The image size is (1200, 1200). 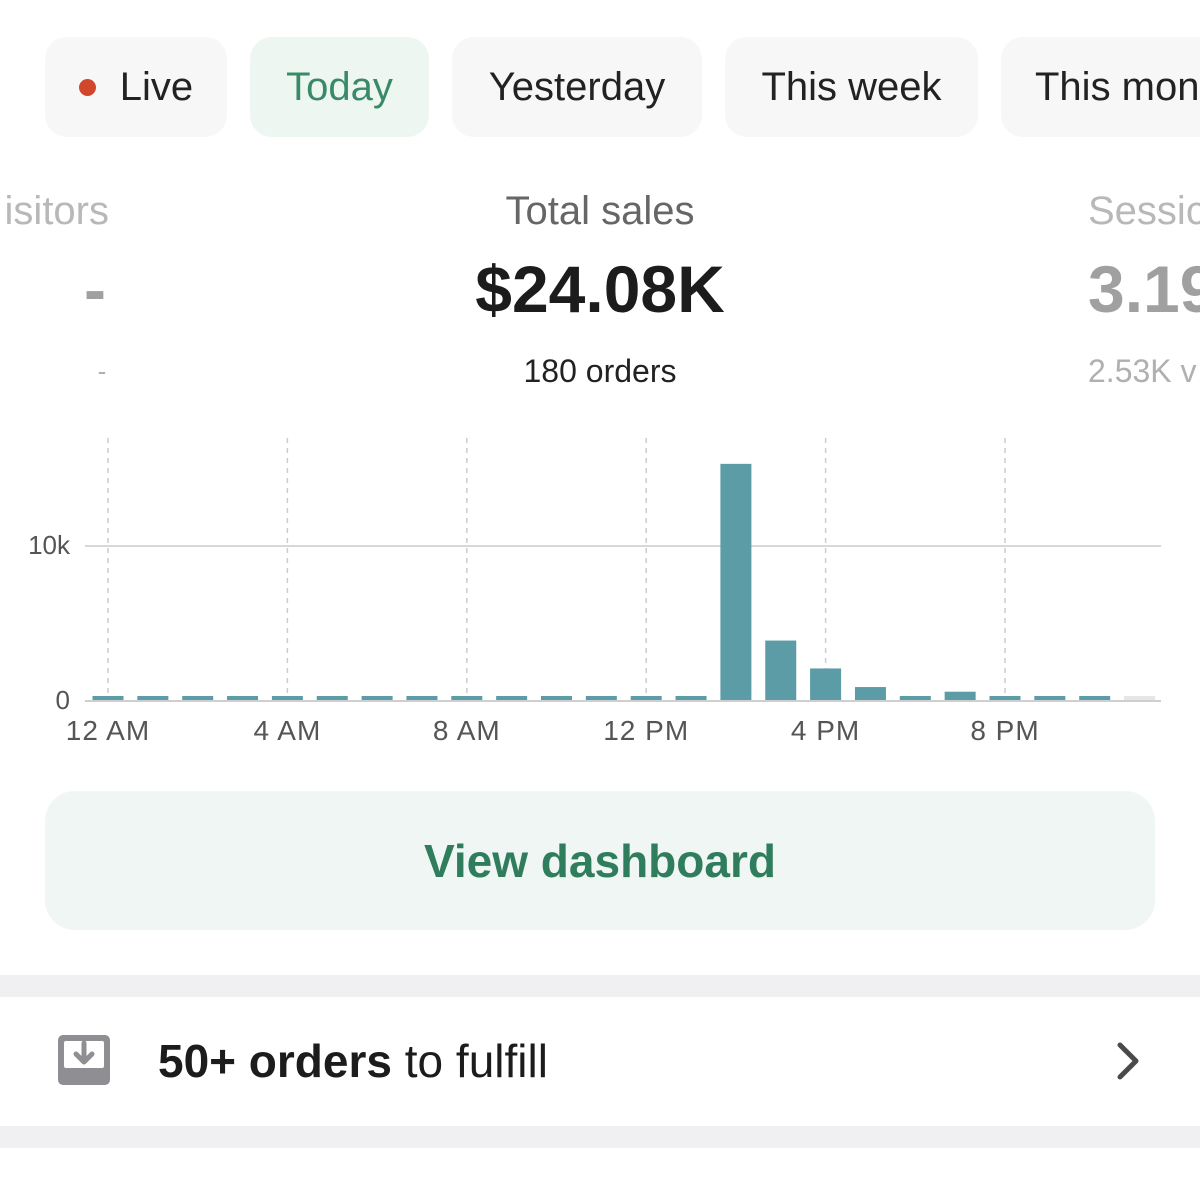 What do you see at coordinates (1128, 1061) in the screenshot?
I see `chevron-right-icon` at bounding box center [1128, 1061].